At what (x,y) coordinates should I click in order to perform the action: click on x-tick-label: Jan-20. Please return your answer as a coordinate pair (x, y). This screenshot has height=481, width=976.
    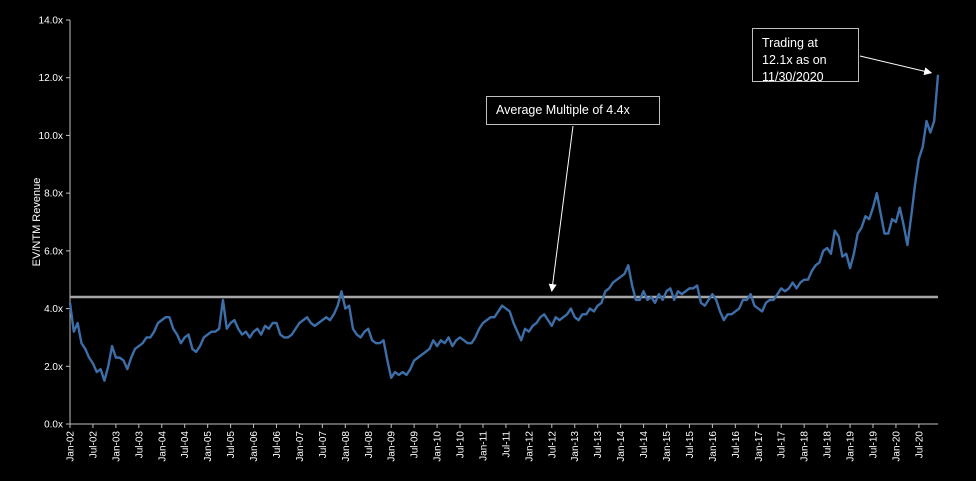
    Looking at the image, I should click on (896, 446).